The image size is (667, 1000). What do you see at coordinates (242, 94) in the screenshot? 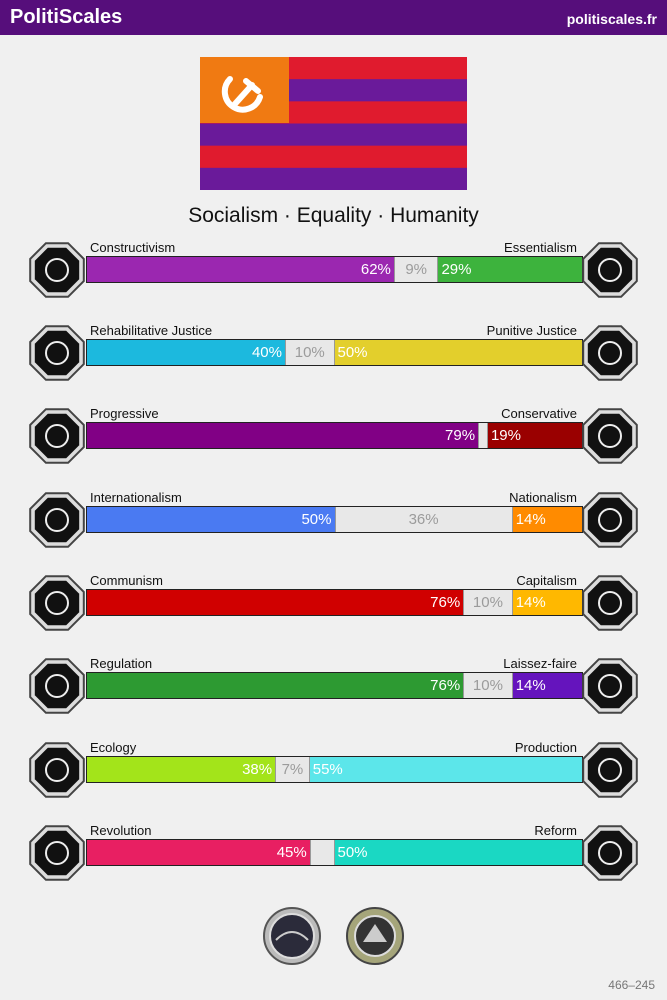
I see `hammer-sickle-emblem` at bounding box center [242, 94].